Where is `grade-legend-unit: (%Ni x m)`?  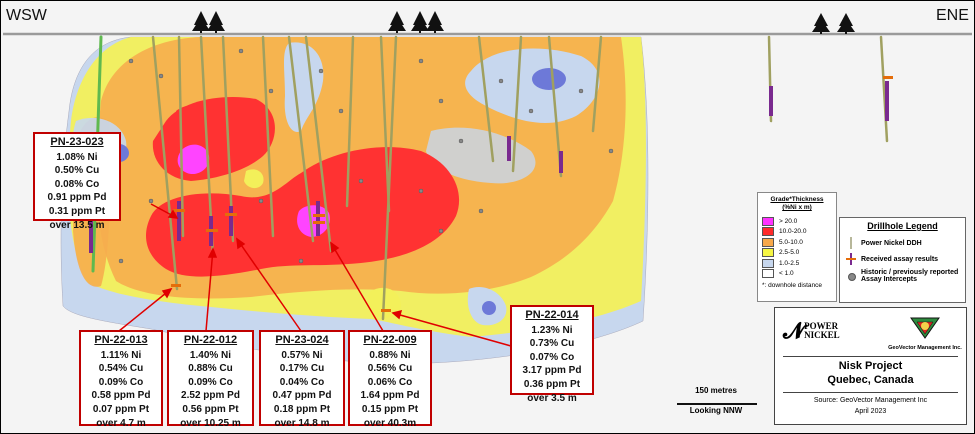
grade-legend-unit: (%Ni x m) is located at coordinates (797, 207).